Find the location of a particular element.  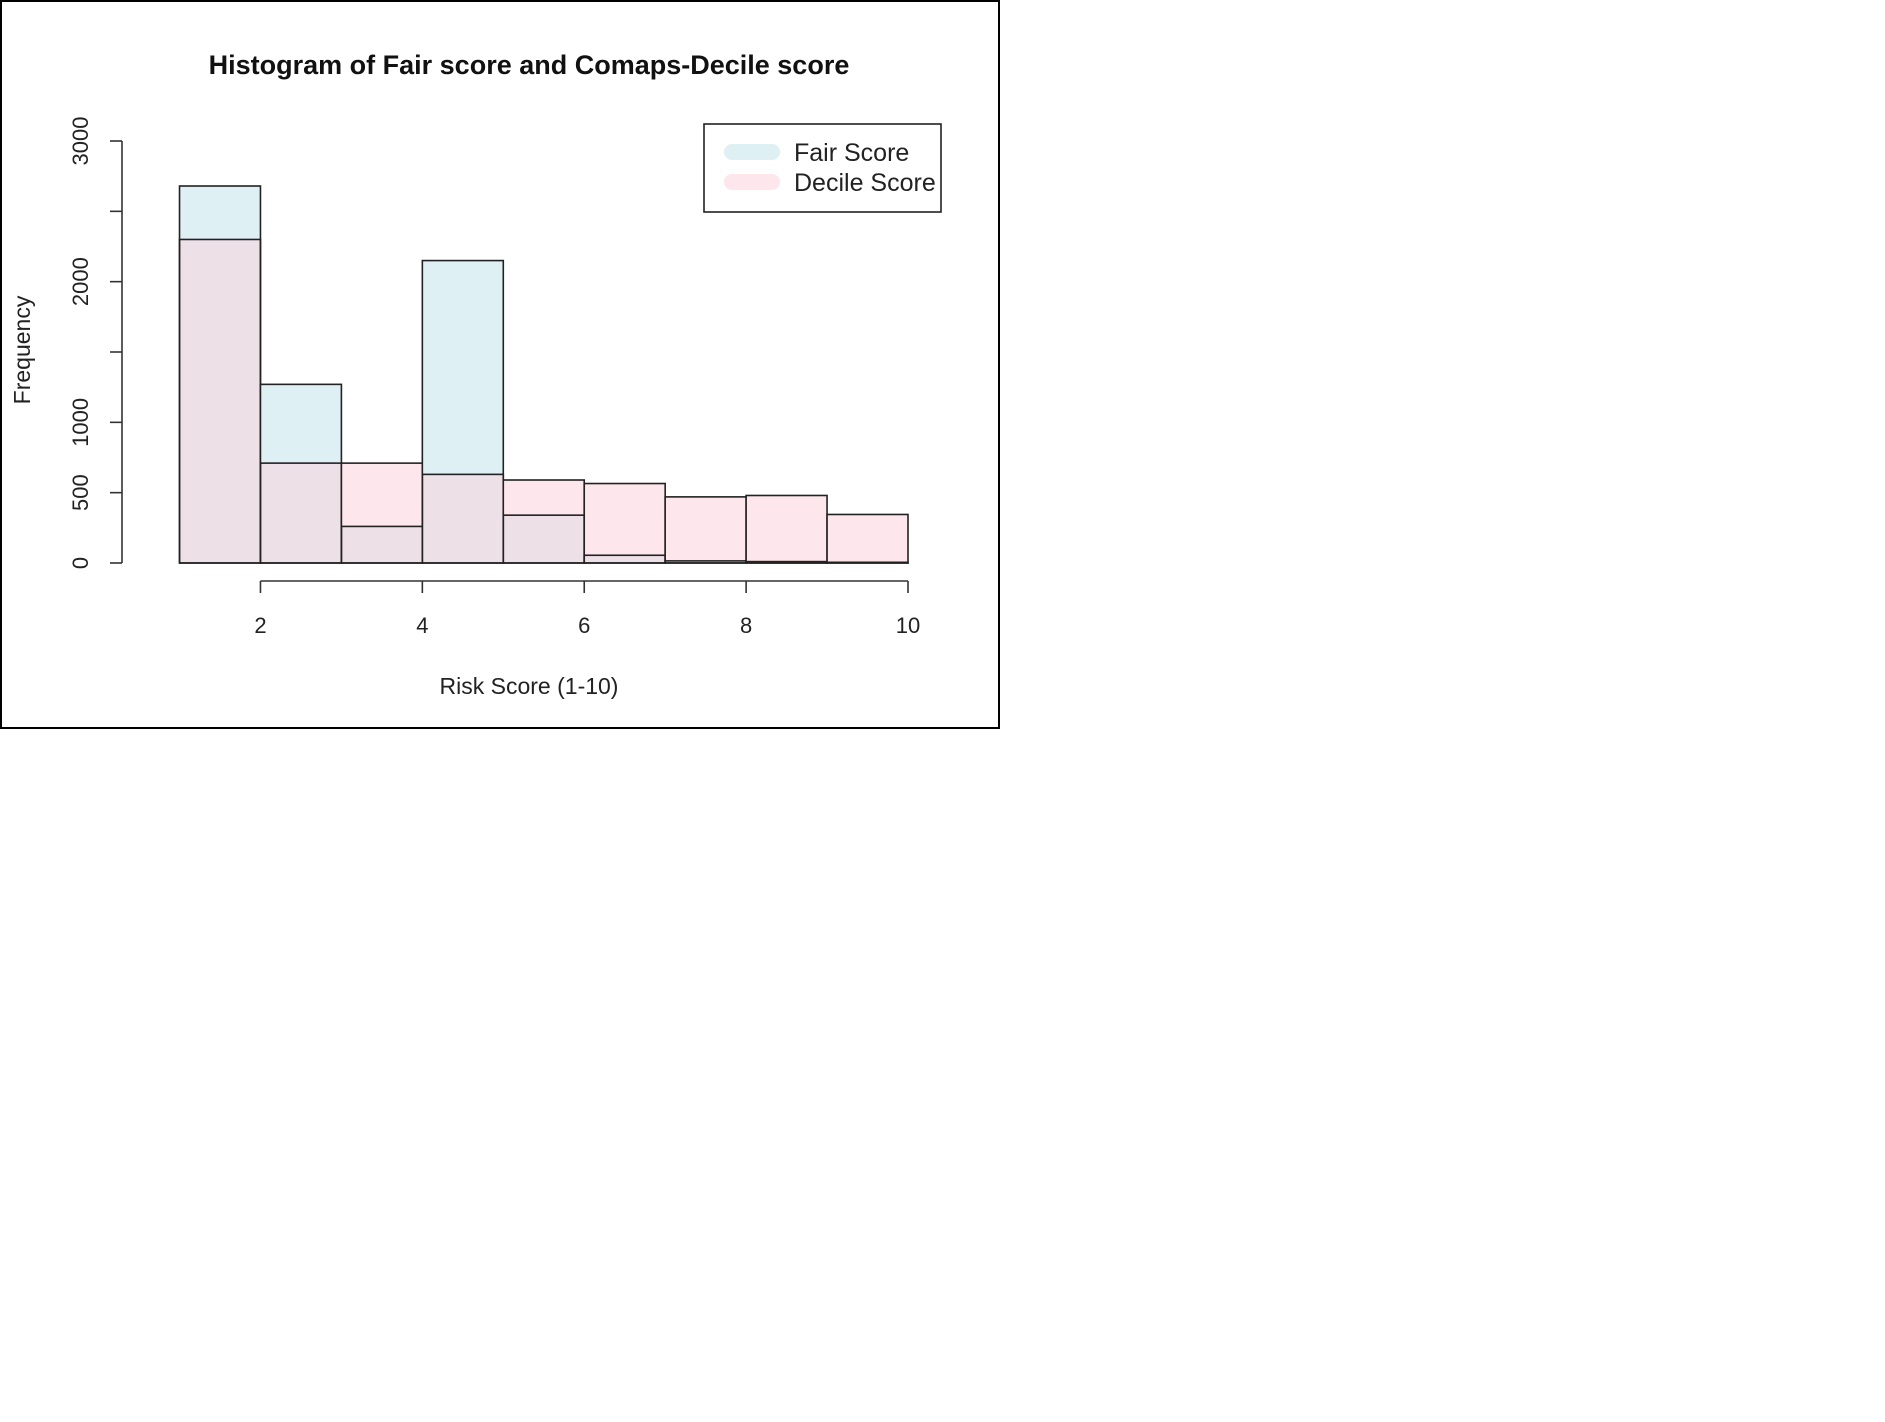

x-tick-label-6: 6 is located at coordinates (584, 625).